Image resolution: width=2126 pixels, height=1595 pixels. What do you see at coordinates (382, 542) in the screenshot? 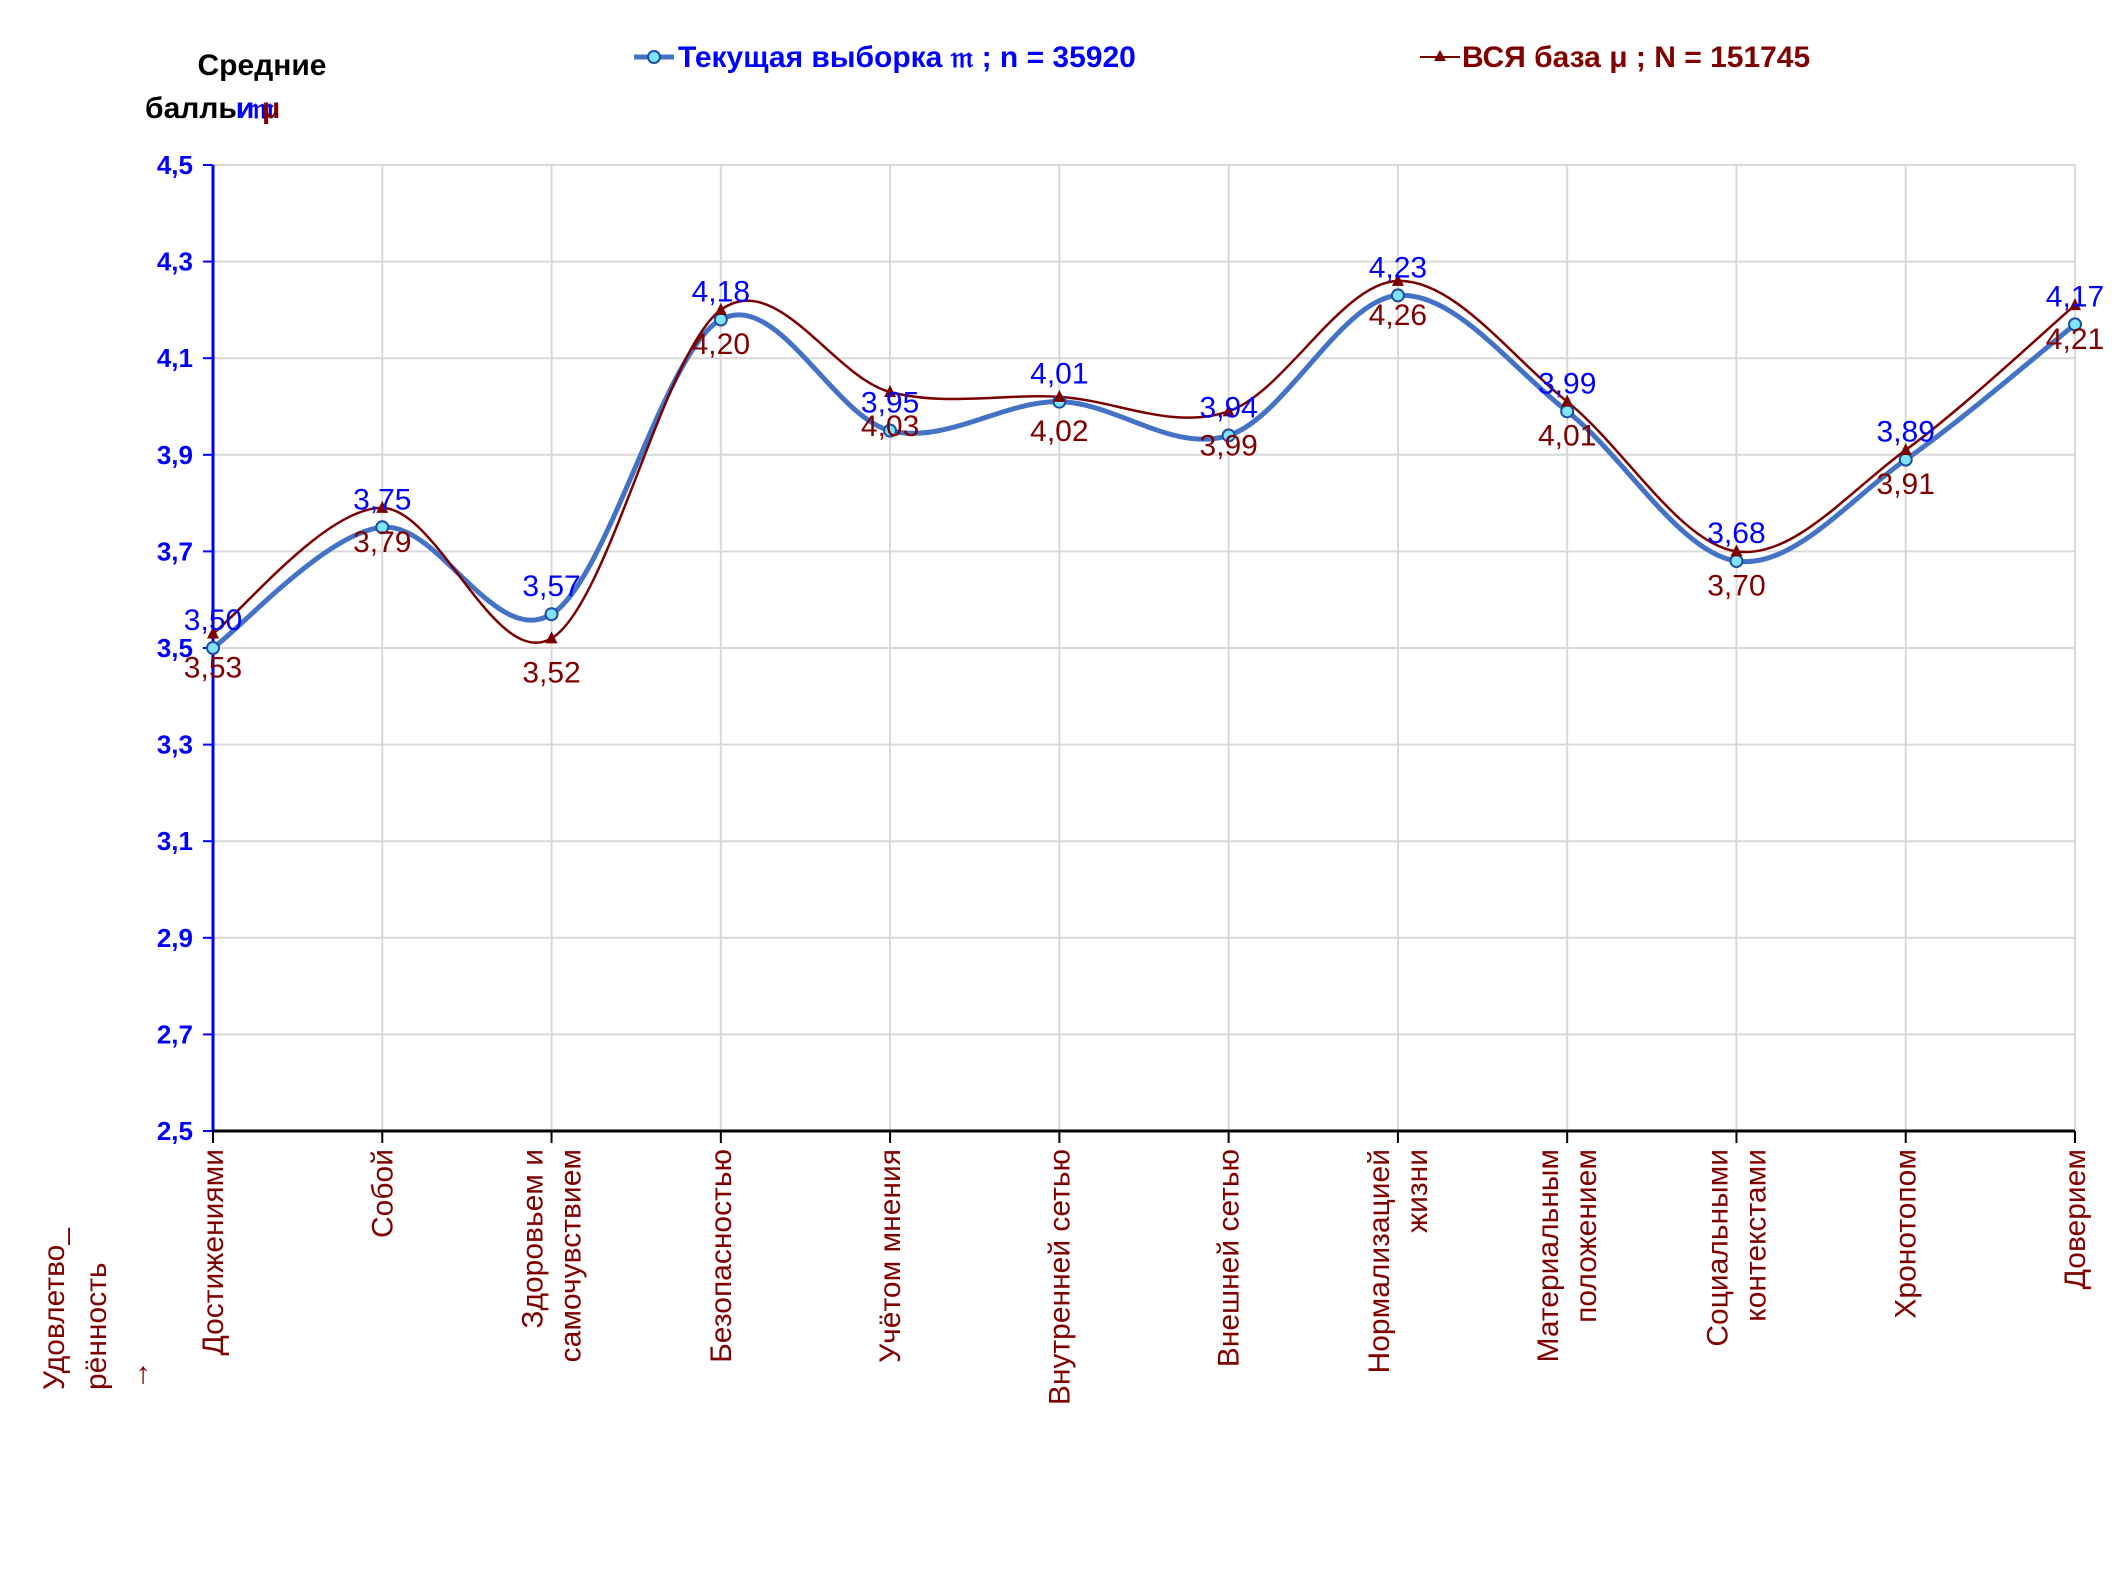
I see `data-label-all: 3,79` at bounding box center [382, 542].